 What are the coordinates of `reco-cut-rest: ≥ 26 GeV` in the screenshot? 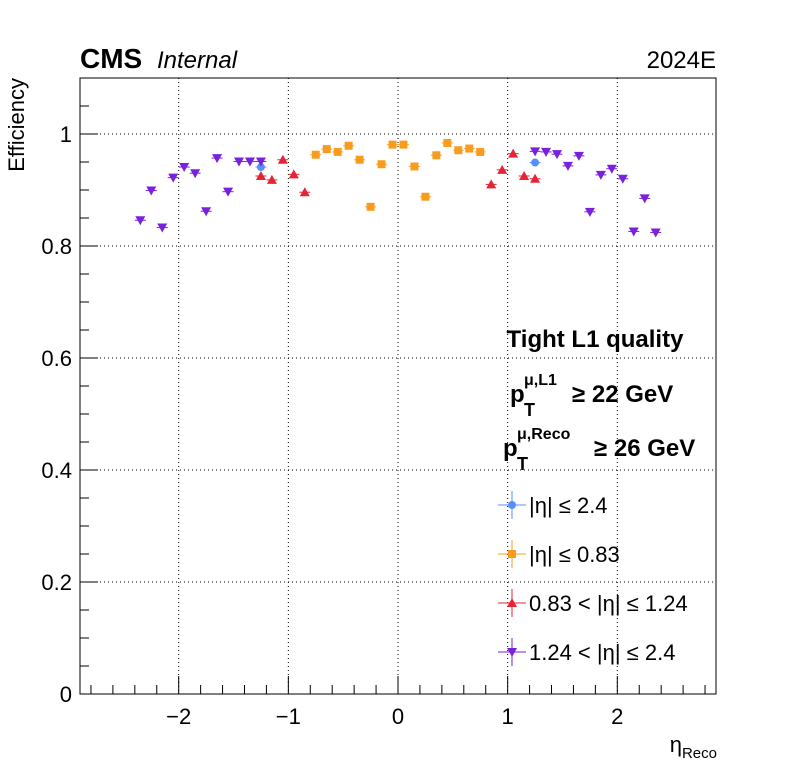 It's located at (644, 448).